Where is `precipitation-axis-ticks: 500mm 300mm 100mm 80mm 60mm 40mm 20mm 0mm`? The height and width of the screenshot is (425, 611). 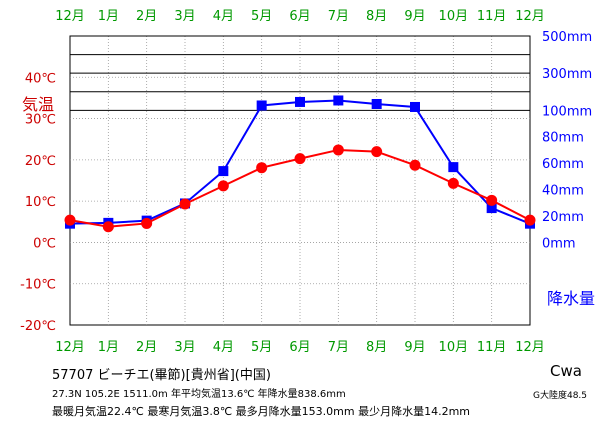
precipitation-axis-ticks: 500mm 300mm 100mm 80mm 60mm 40mm 20mm 0mm is located at coordinates (567, 140).